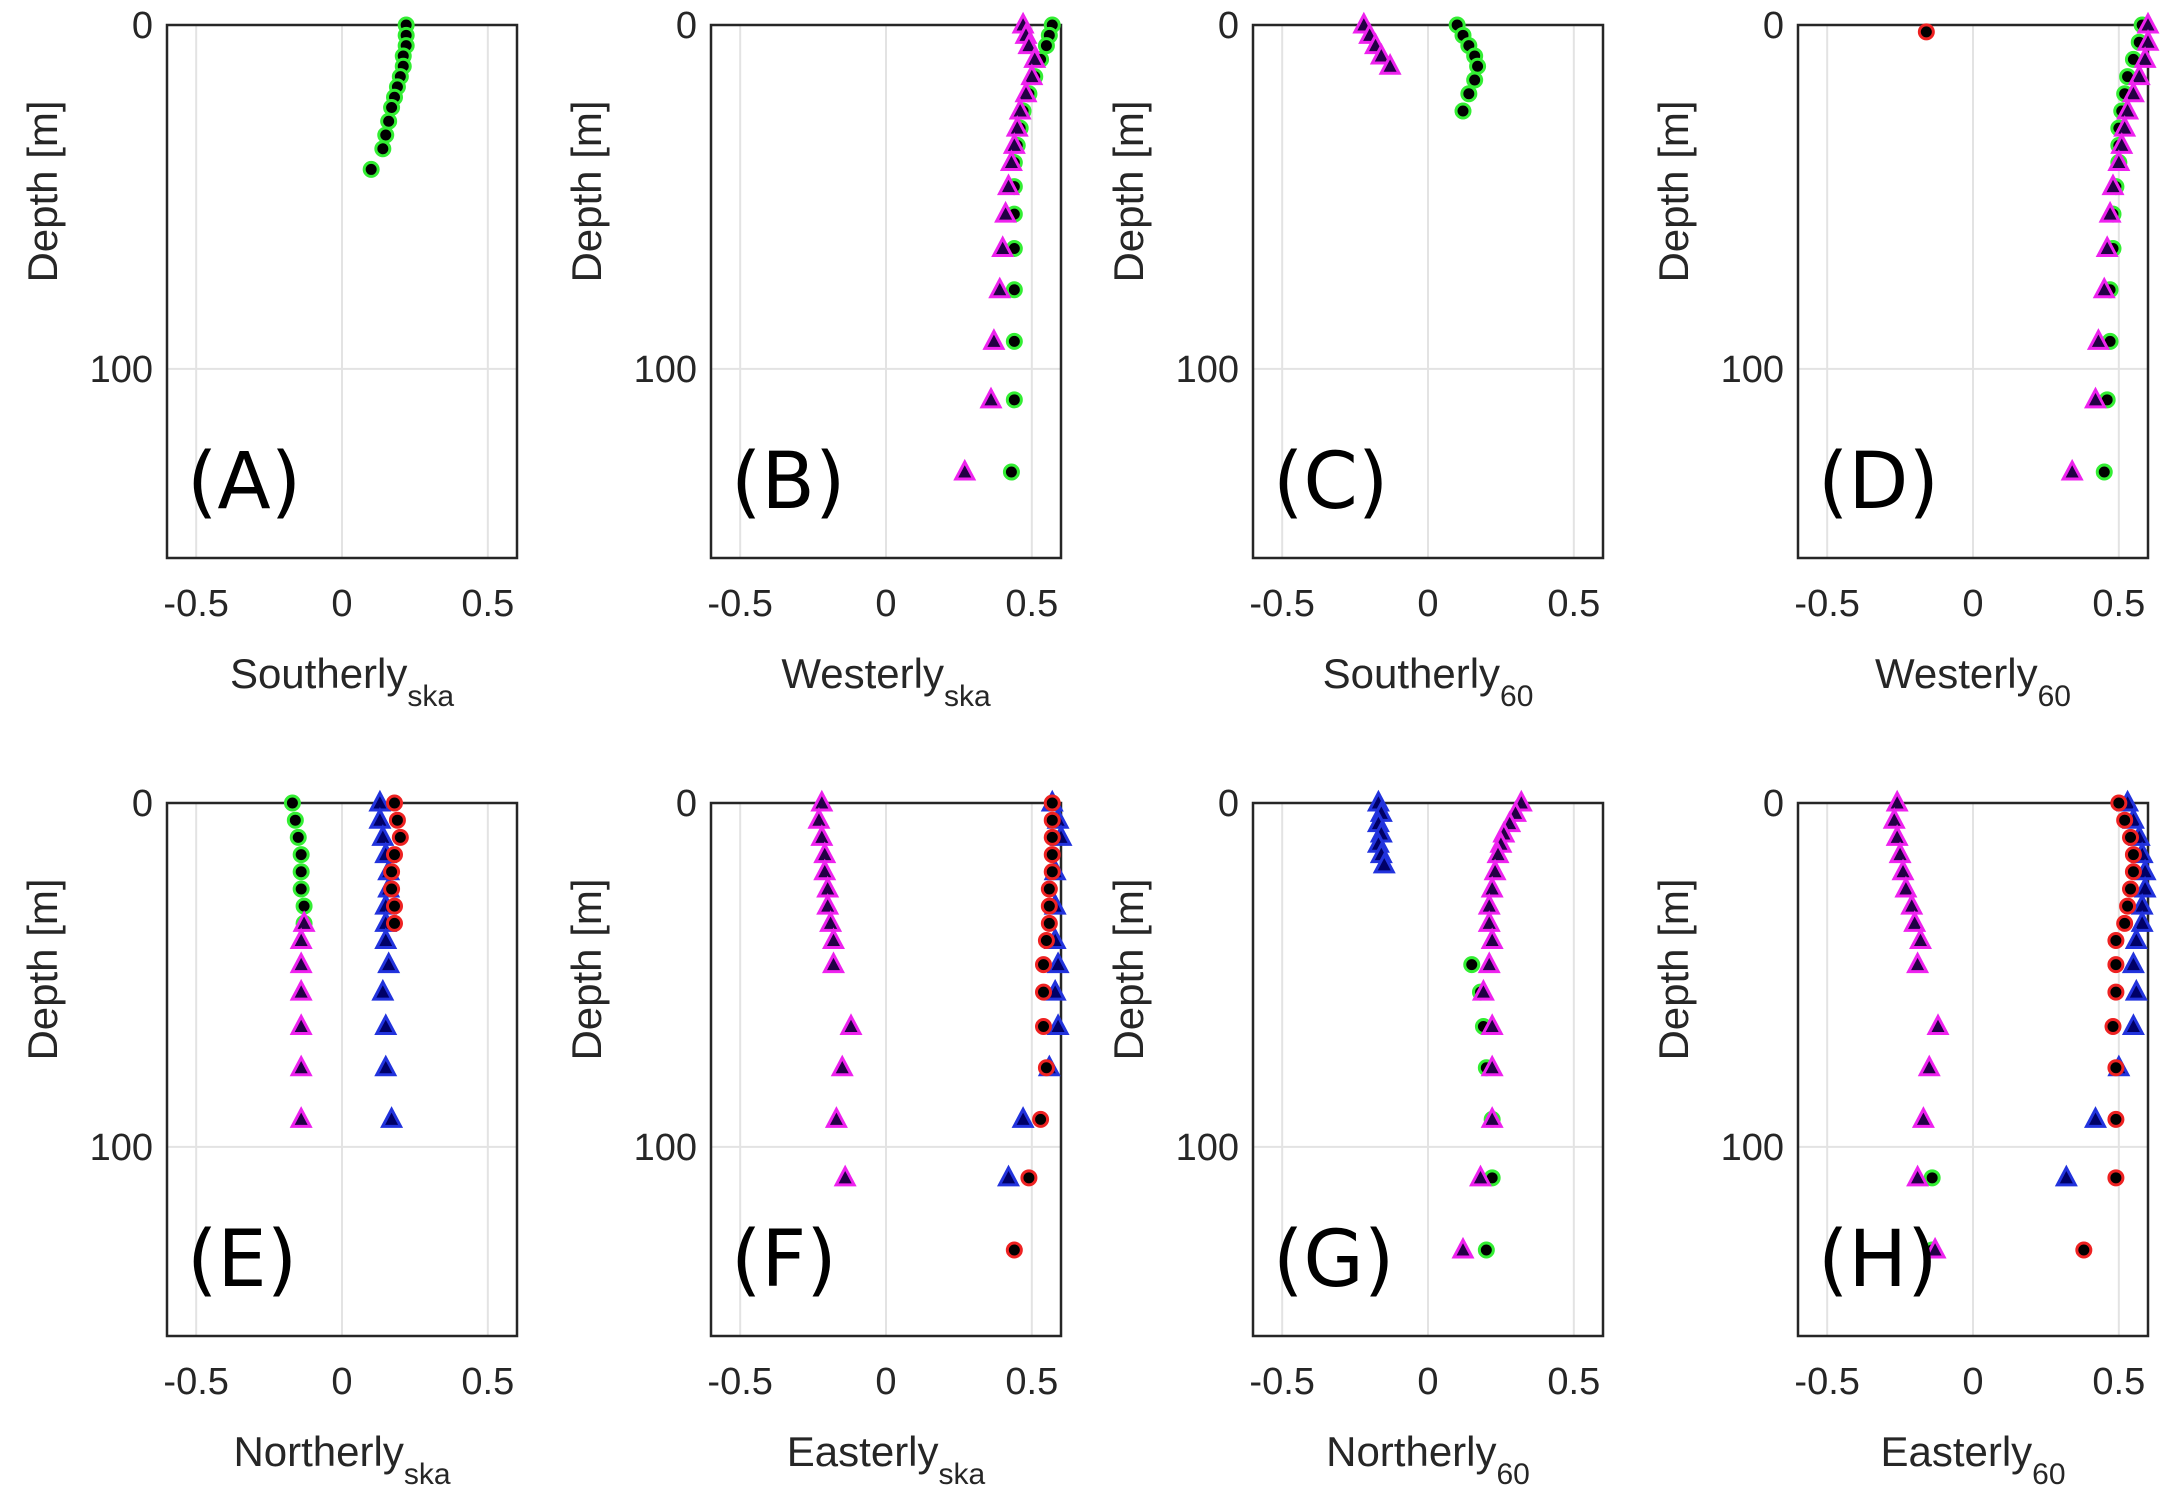  I want to click on x-axis-label: Southerlyska, so click(342, 681).